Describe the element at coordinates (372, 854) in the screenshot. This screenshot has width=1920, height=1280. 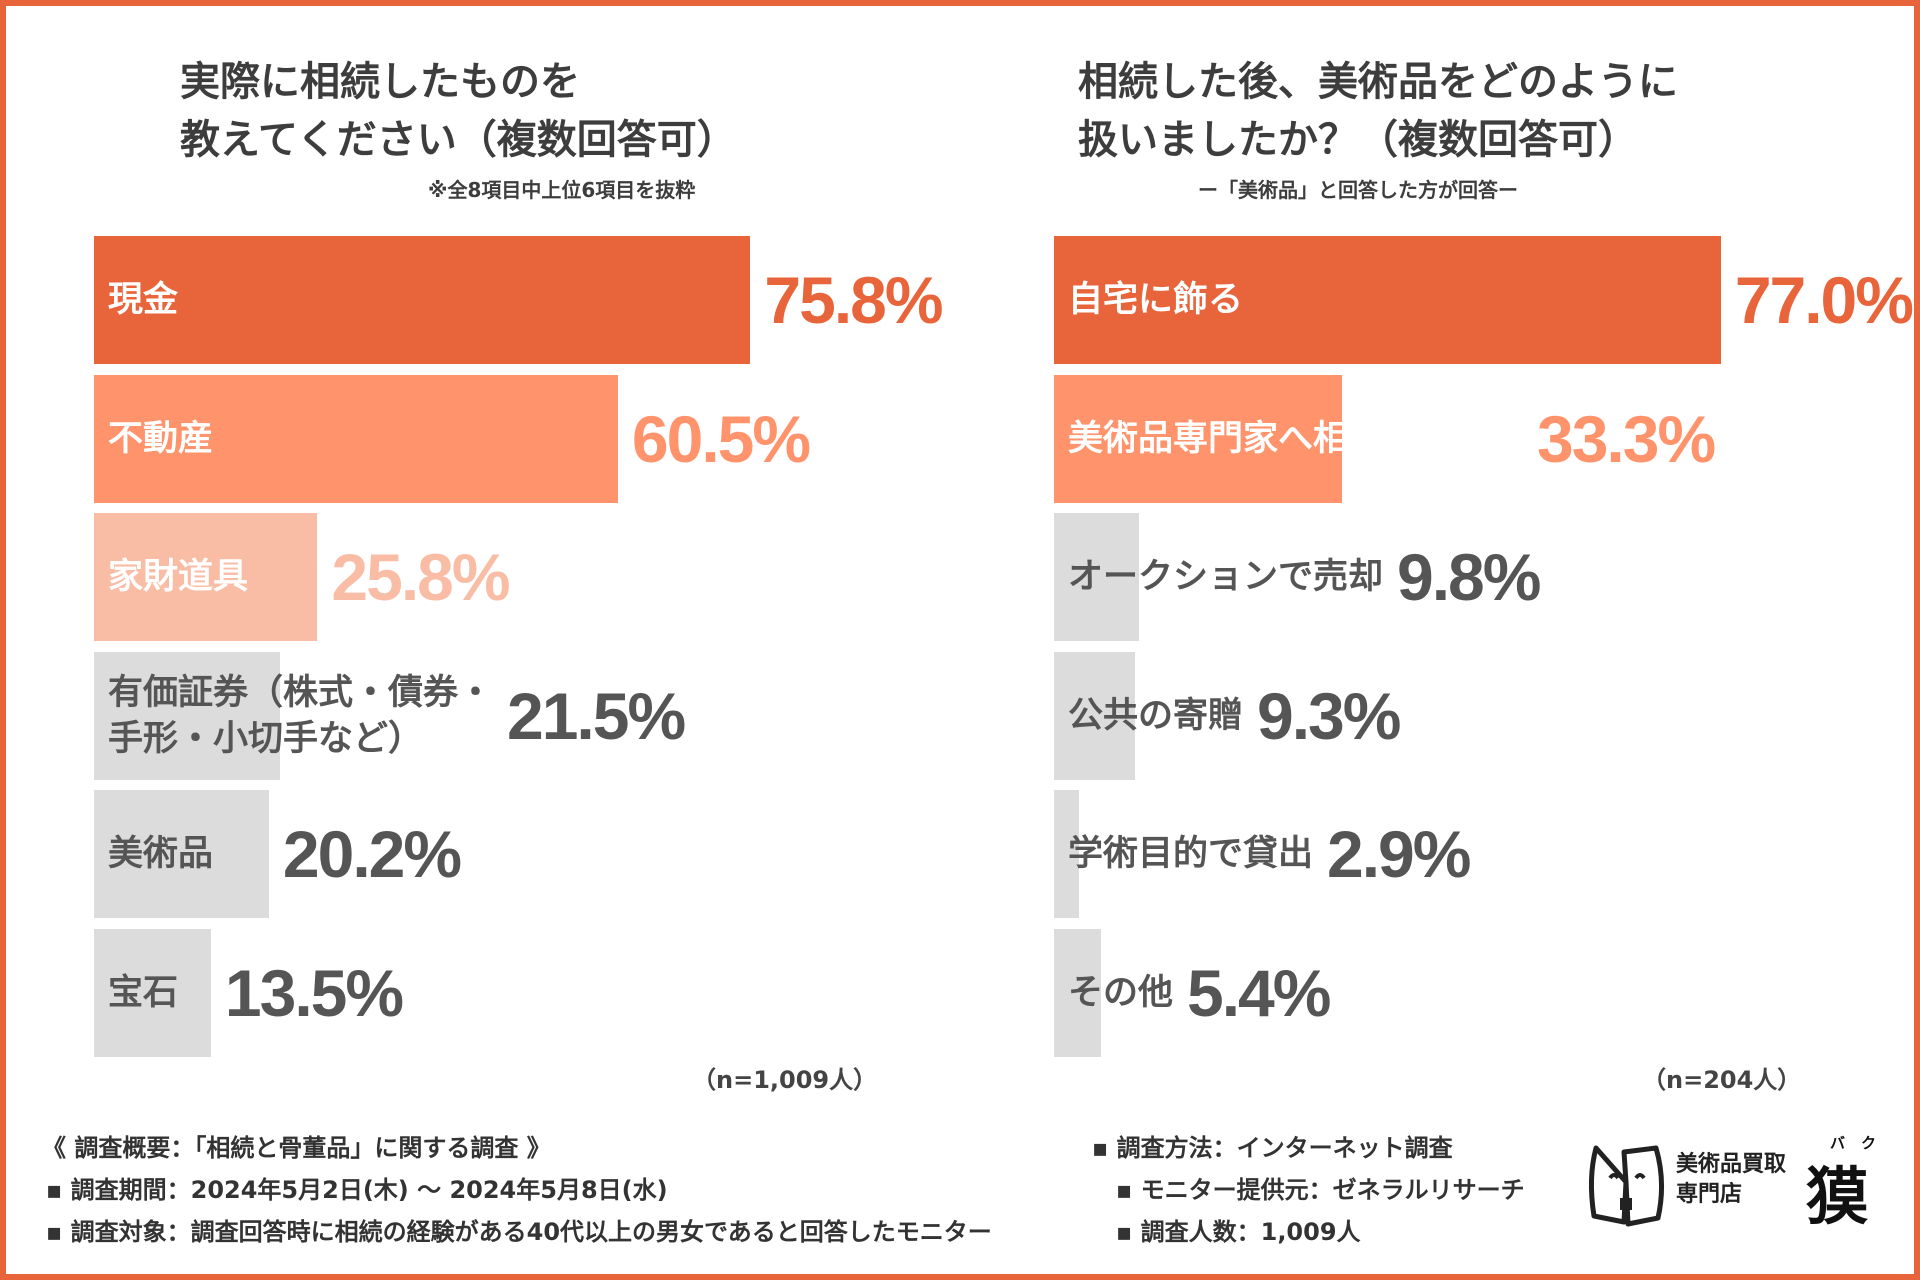
I see `left-bar-value-5: 20.2%` at that location.